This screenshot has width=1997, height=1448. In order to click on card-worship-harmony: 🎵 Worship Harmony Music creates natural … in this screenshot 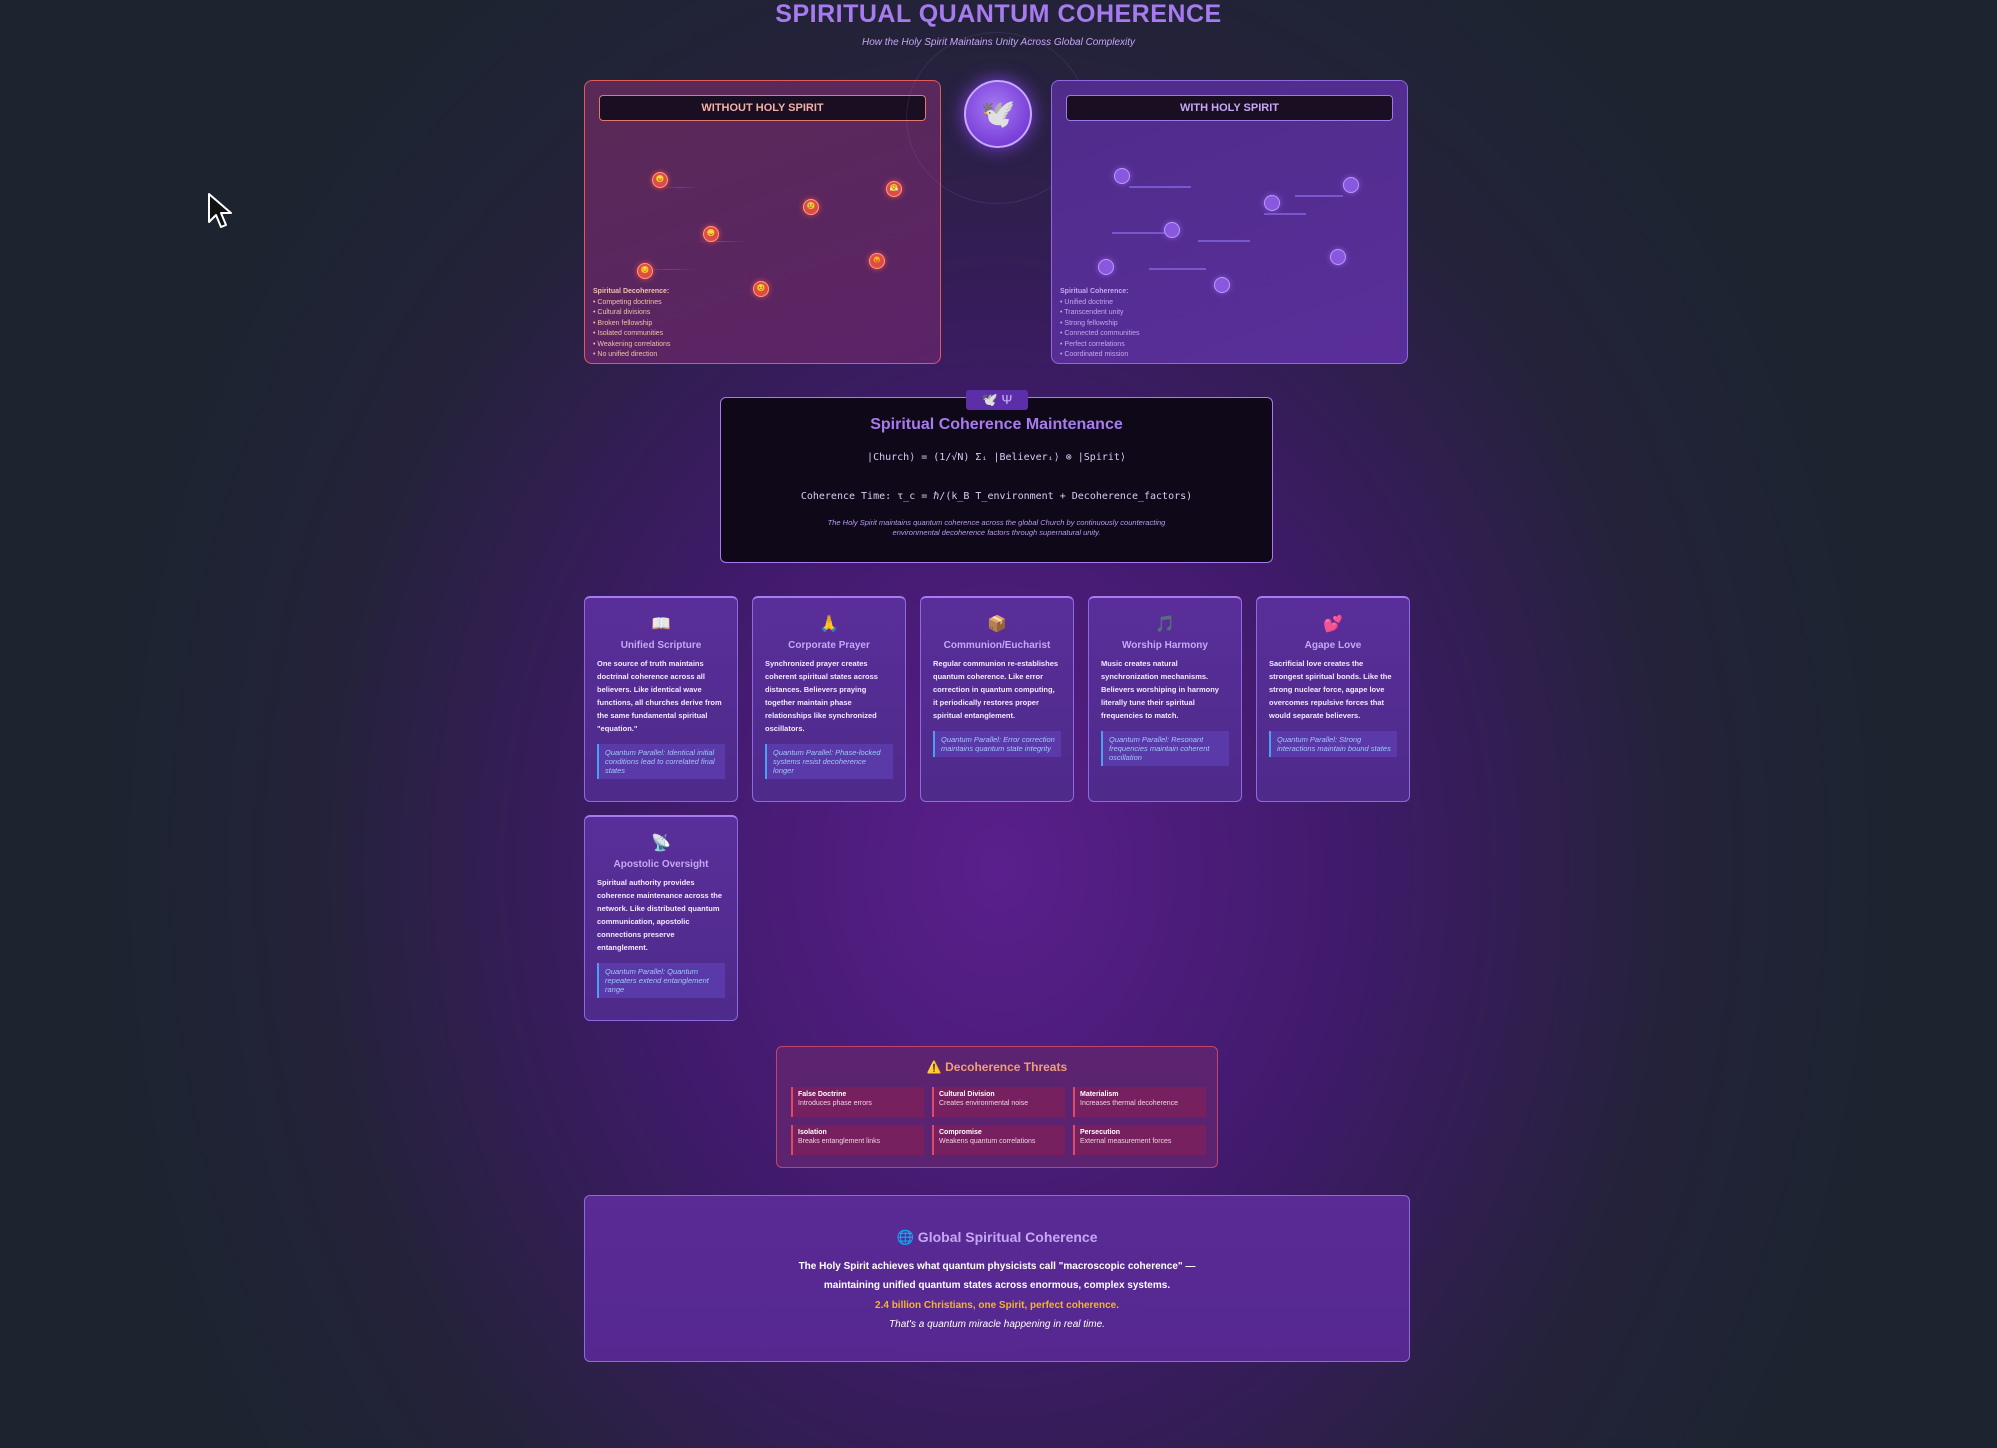, I will do `click(1165, 699)`.